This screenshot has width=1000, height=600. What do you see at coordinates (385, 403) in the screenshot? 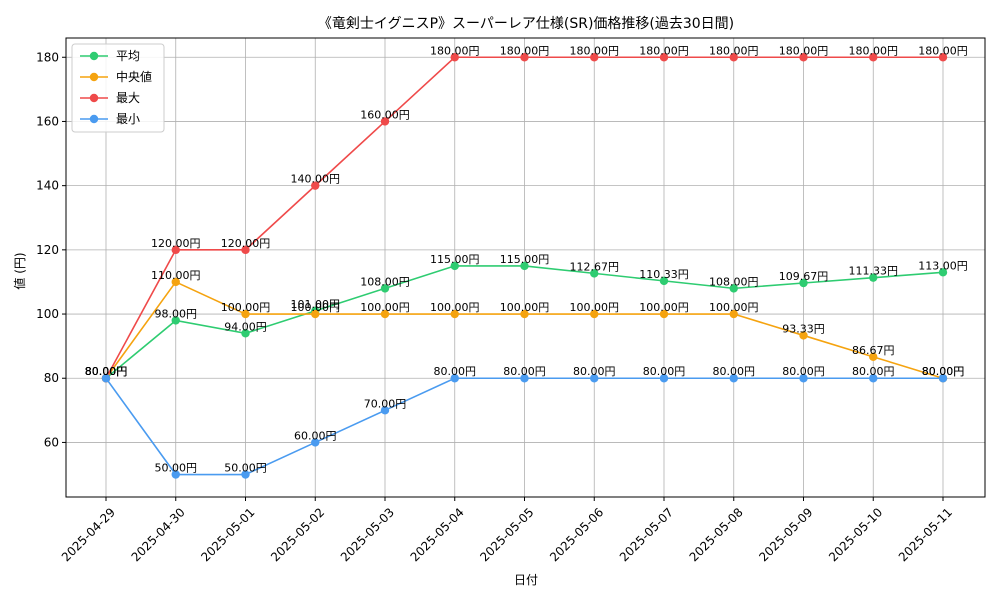
I see `data-label: 70.00円` at bounding box center [385, 403].